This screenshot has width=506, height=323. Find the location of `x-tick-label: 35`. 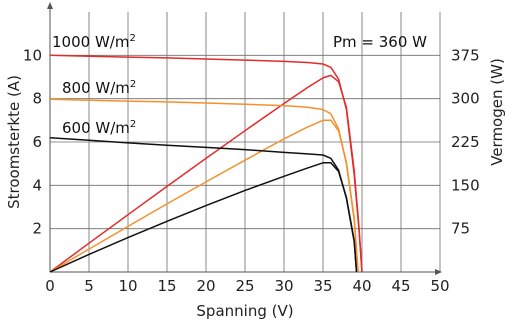

x-tick-label: 35 is located at coordinates (322, 286).